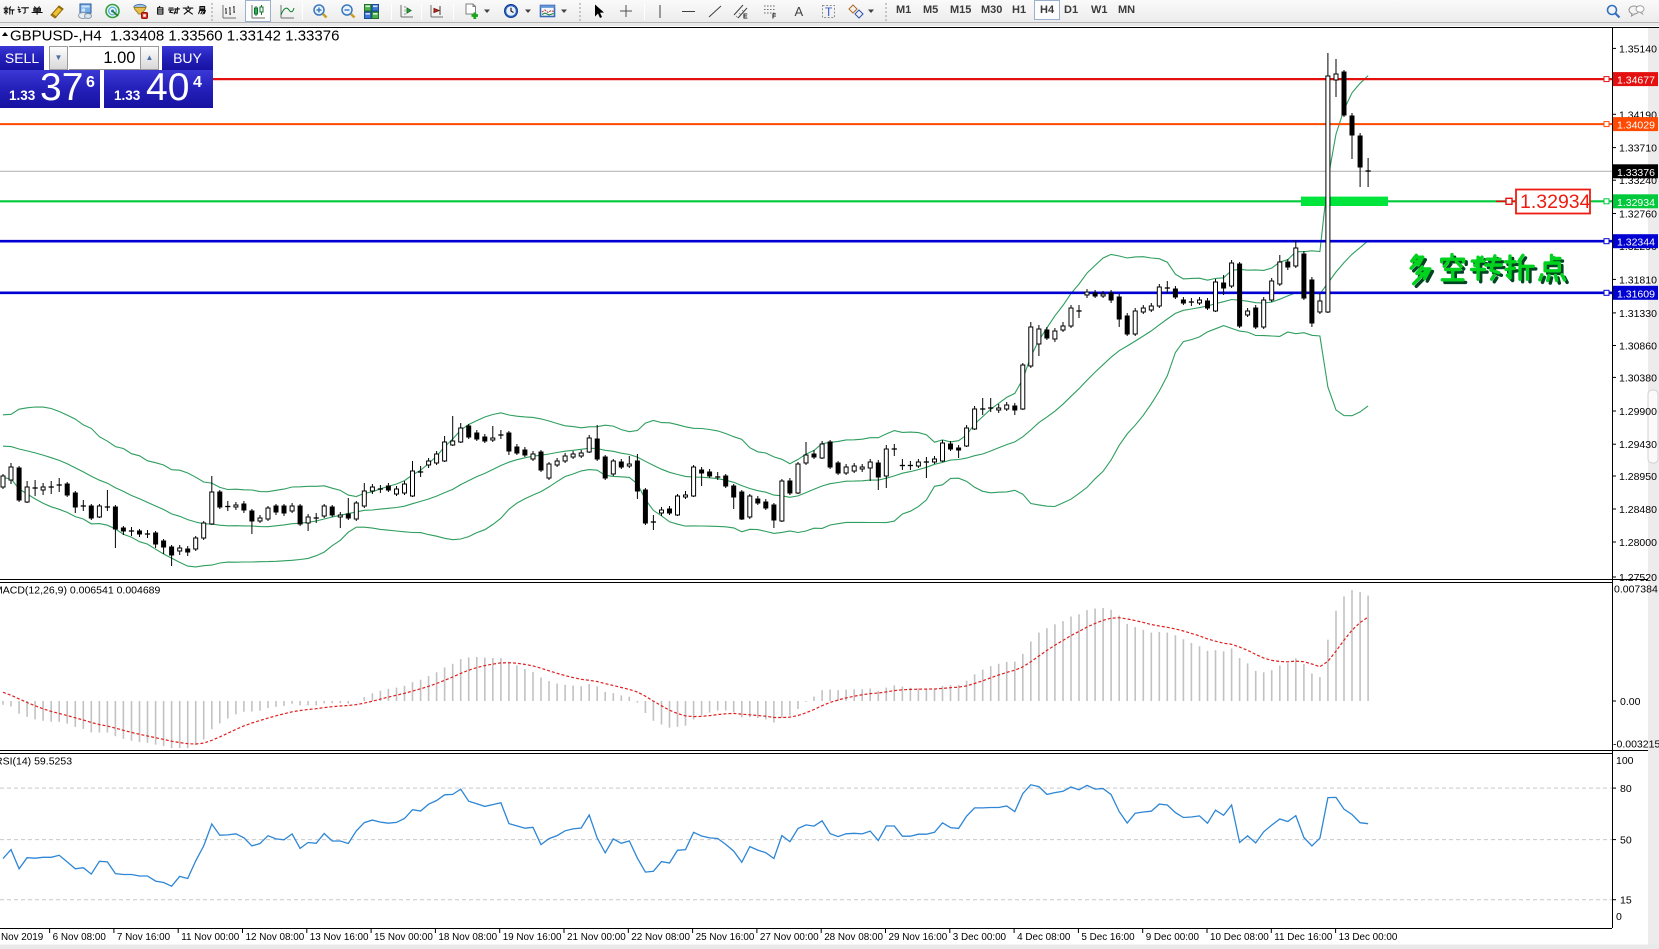 The image size is (1659, 949). I want to click on svg-text: 3 Dec 00:00, so click(980, 937).